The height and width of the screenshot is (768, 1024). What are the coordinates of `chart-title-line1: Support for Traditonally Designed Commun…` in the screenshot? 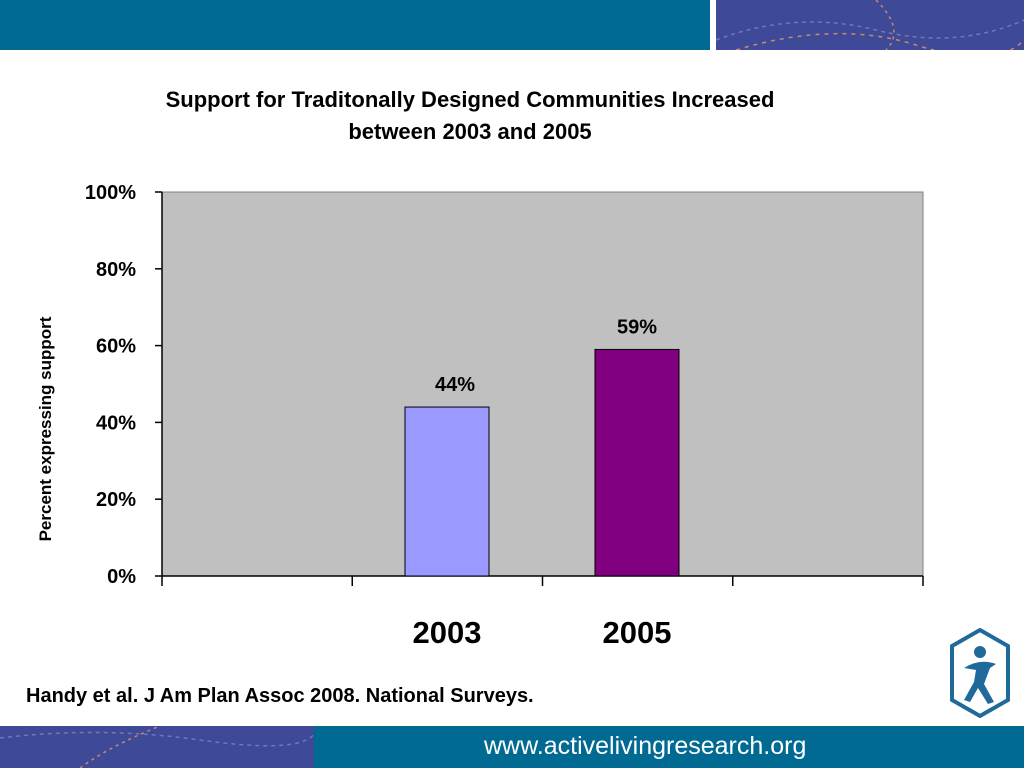 It's located at (470, 99).